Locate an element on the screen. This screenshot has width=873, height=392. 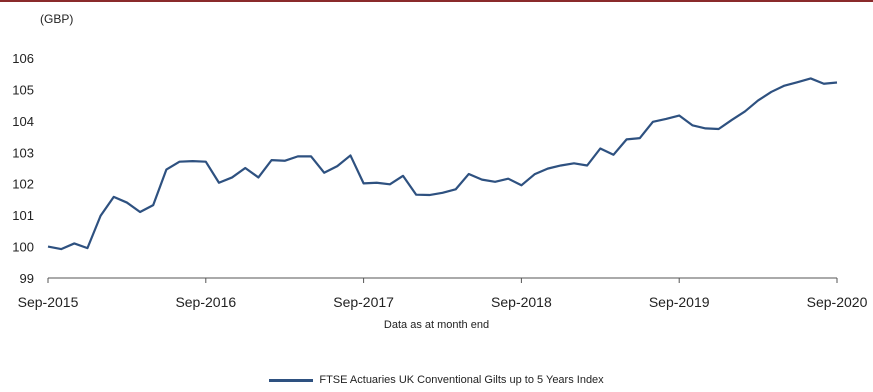
y-tick-label: 101 is located at coordinates (23, 215).